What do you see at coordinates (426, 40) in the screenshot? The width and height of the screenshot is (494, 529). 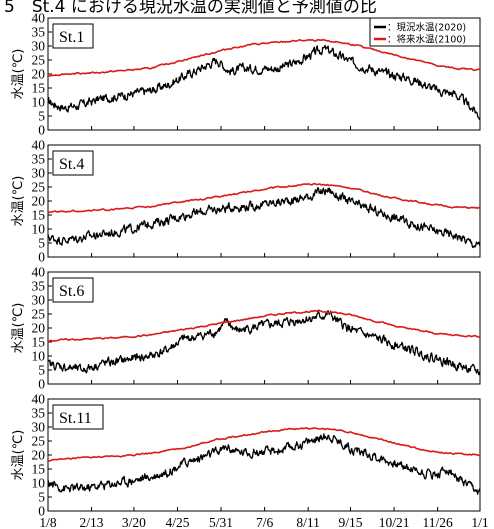 I see `legend-label: ：将来水温(2100)` at bounding box center [426, 40].